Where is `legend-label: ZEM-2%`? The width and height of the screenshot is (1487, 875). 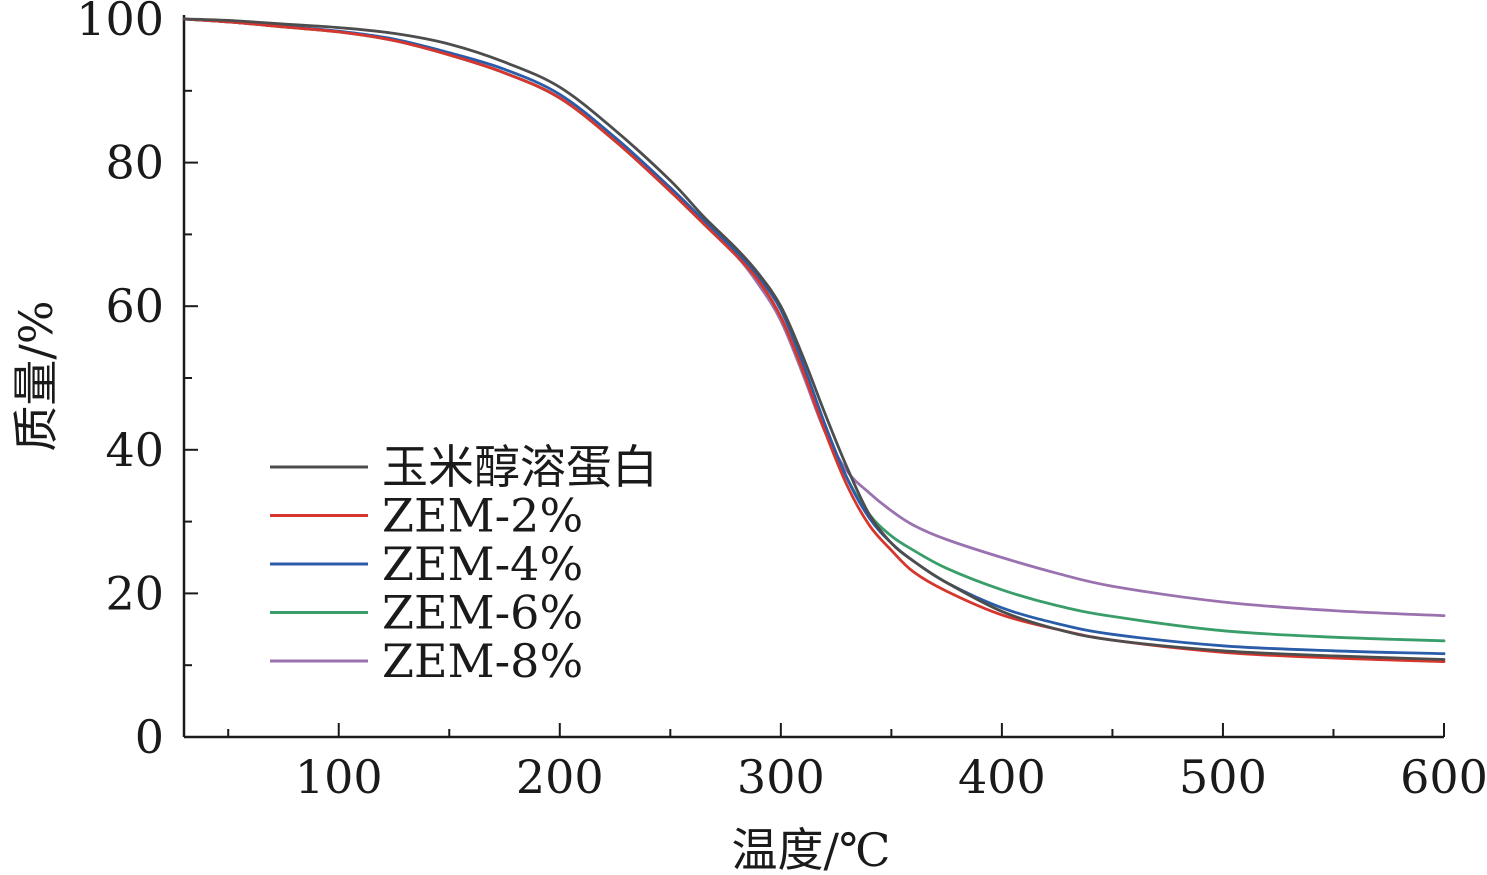
legend-label: ZEM-2% is located at coordinates (482, 516).